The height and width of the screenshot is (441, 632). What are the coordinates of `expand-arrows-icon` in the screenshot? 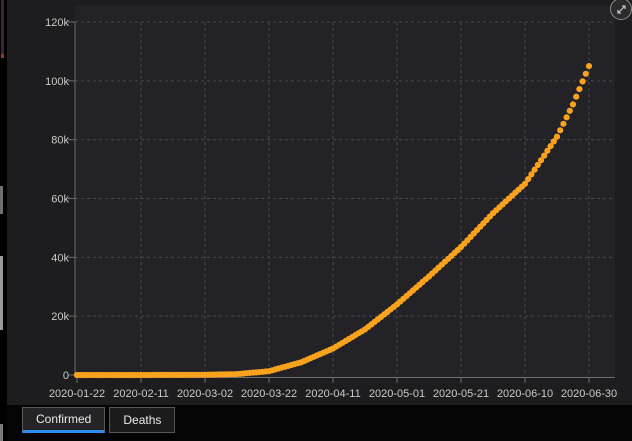 It's located at (621, 9).